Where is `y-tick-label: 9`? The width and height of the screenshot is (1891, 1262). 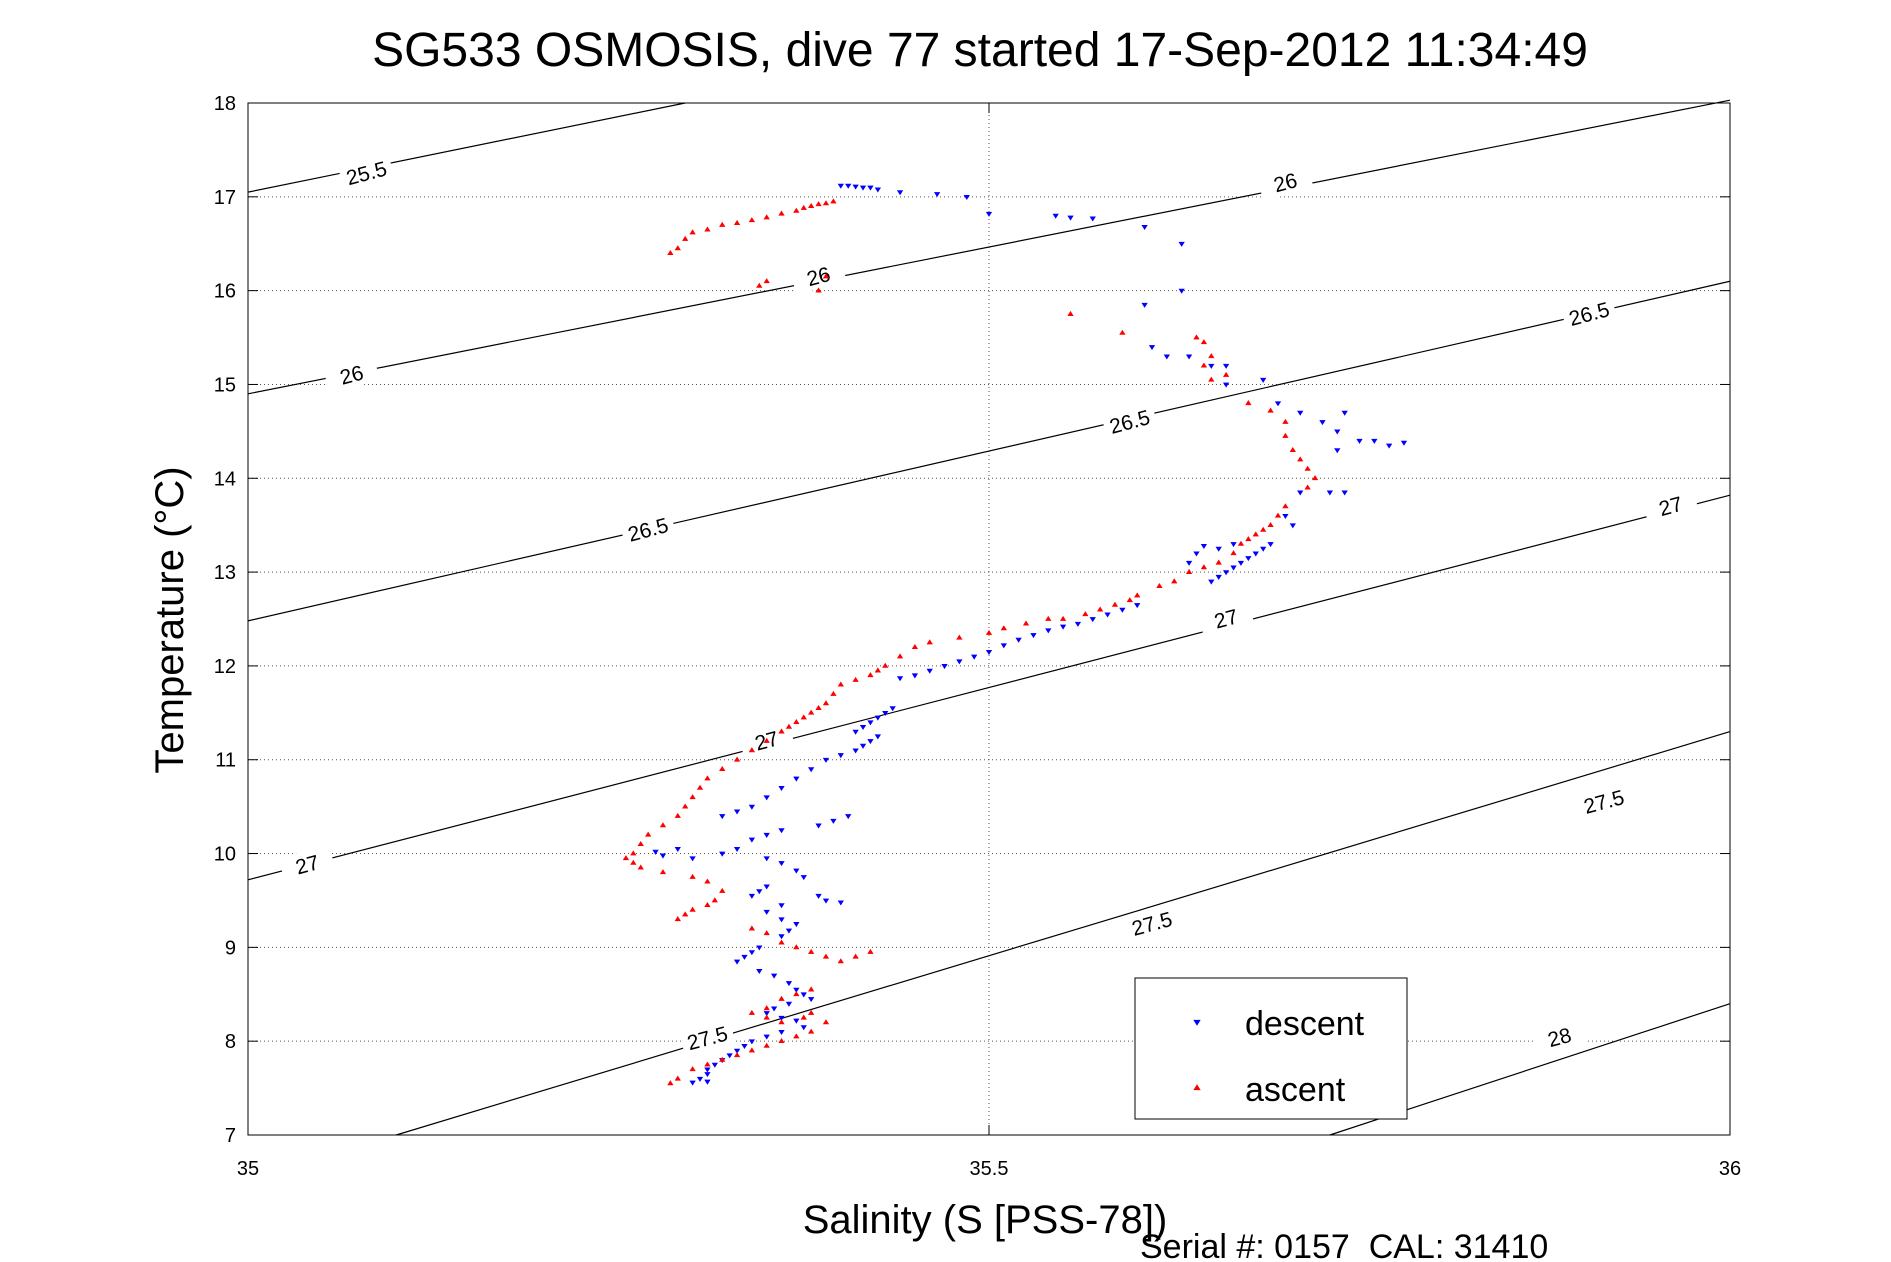
y-tick-label: 9 is located at coordinates (230, 948).